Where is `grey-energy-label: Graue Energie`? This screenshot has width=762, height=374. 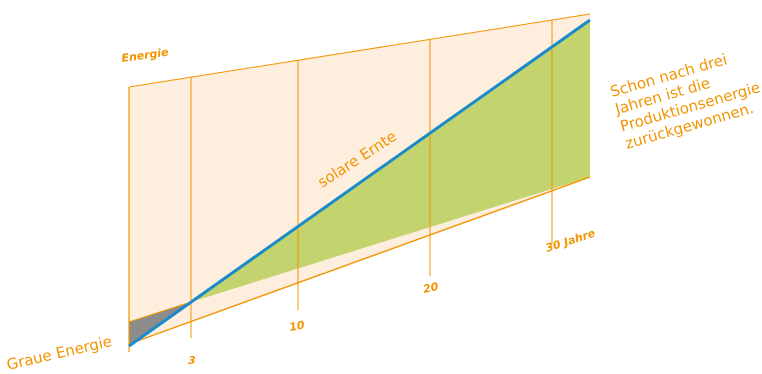 grey-energy-label: Graue Energie is located at coordinates (59, 353).